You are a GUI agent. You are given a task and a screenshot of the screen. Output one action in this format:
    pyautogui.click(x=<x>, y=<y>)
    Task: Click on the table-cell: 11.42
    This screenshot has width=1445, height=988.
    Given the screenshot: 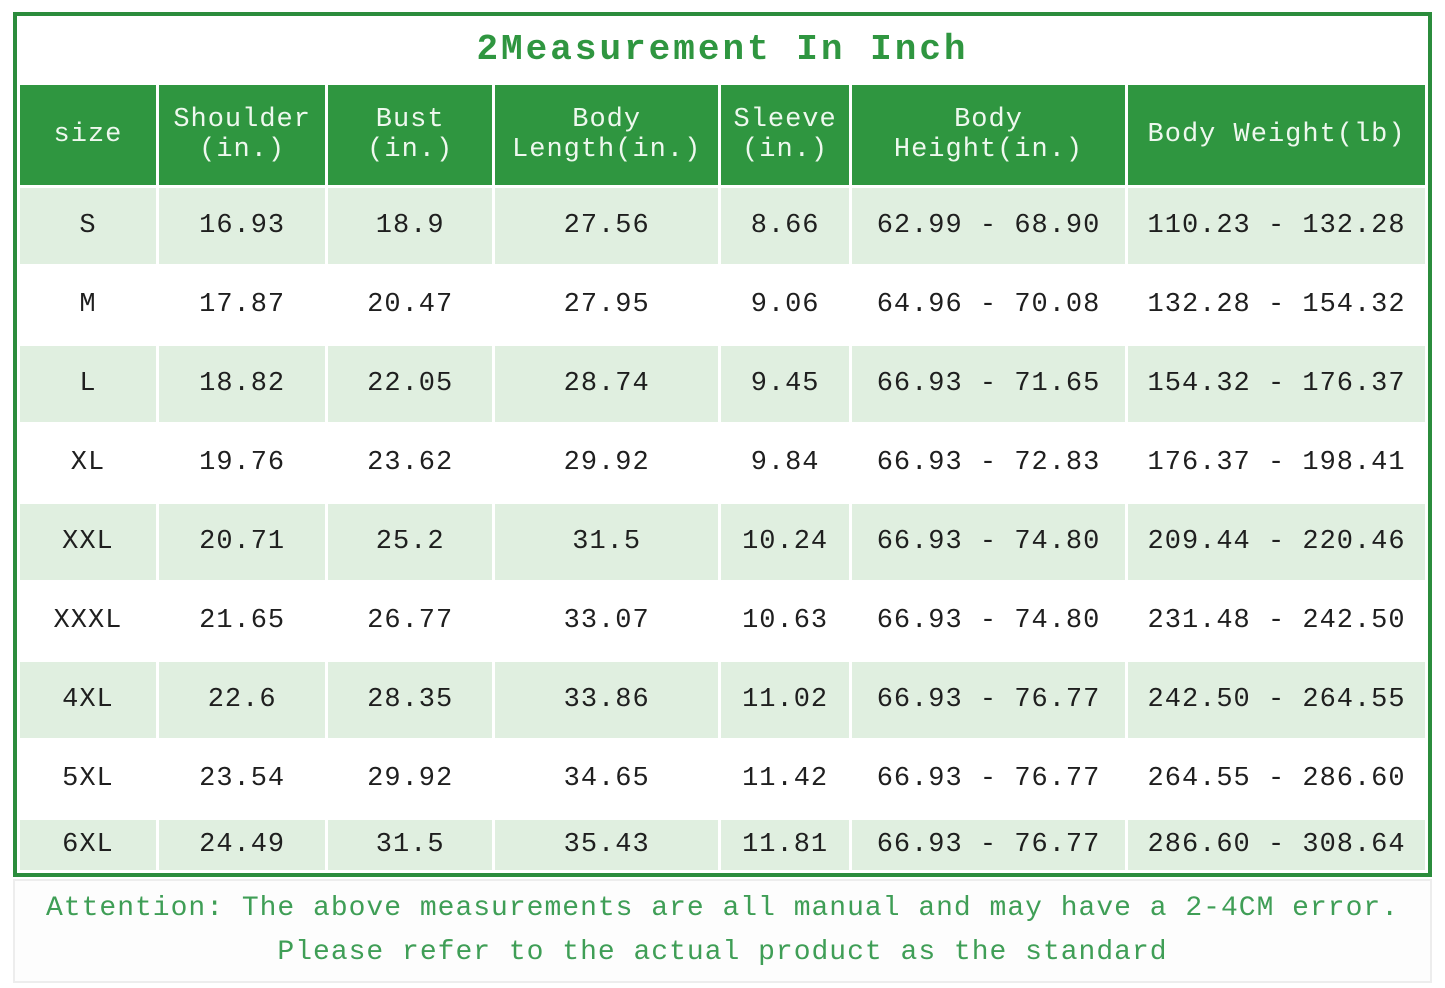 What is the action you would take?
    pyautogui.click(x=785, y=779)
    